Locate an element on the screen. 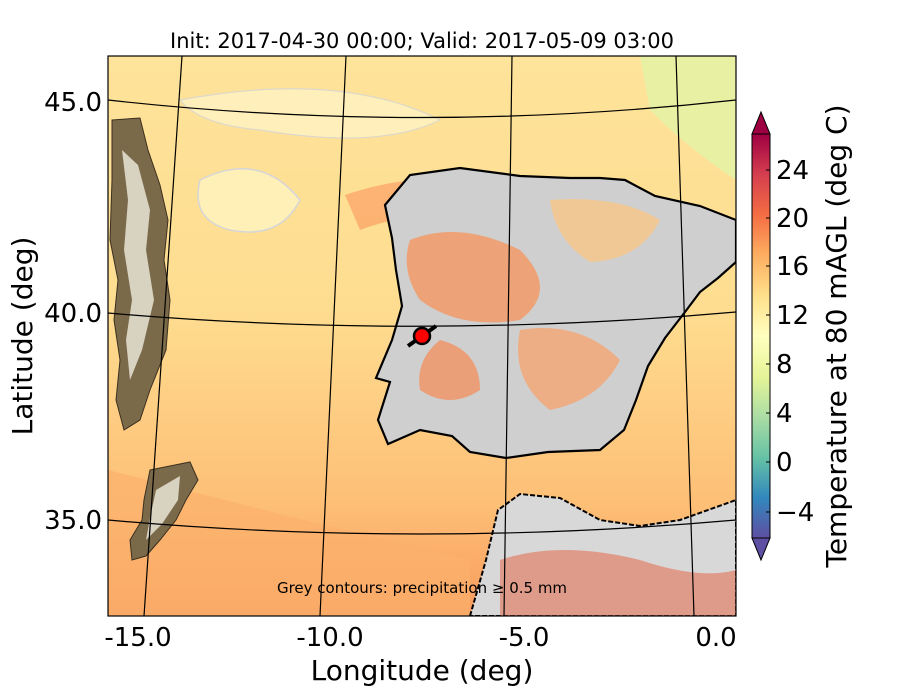 This screenshot has height=700, width=900. colorbar-tick-label: 8 is located at coordinates (784, 365).